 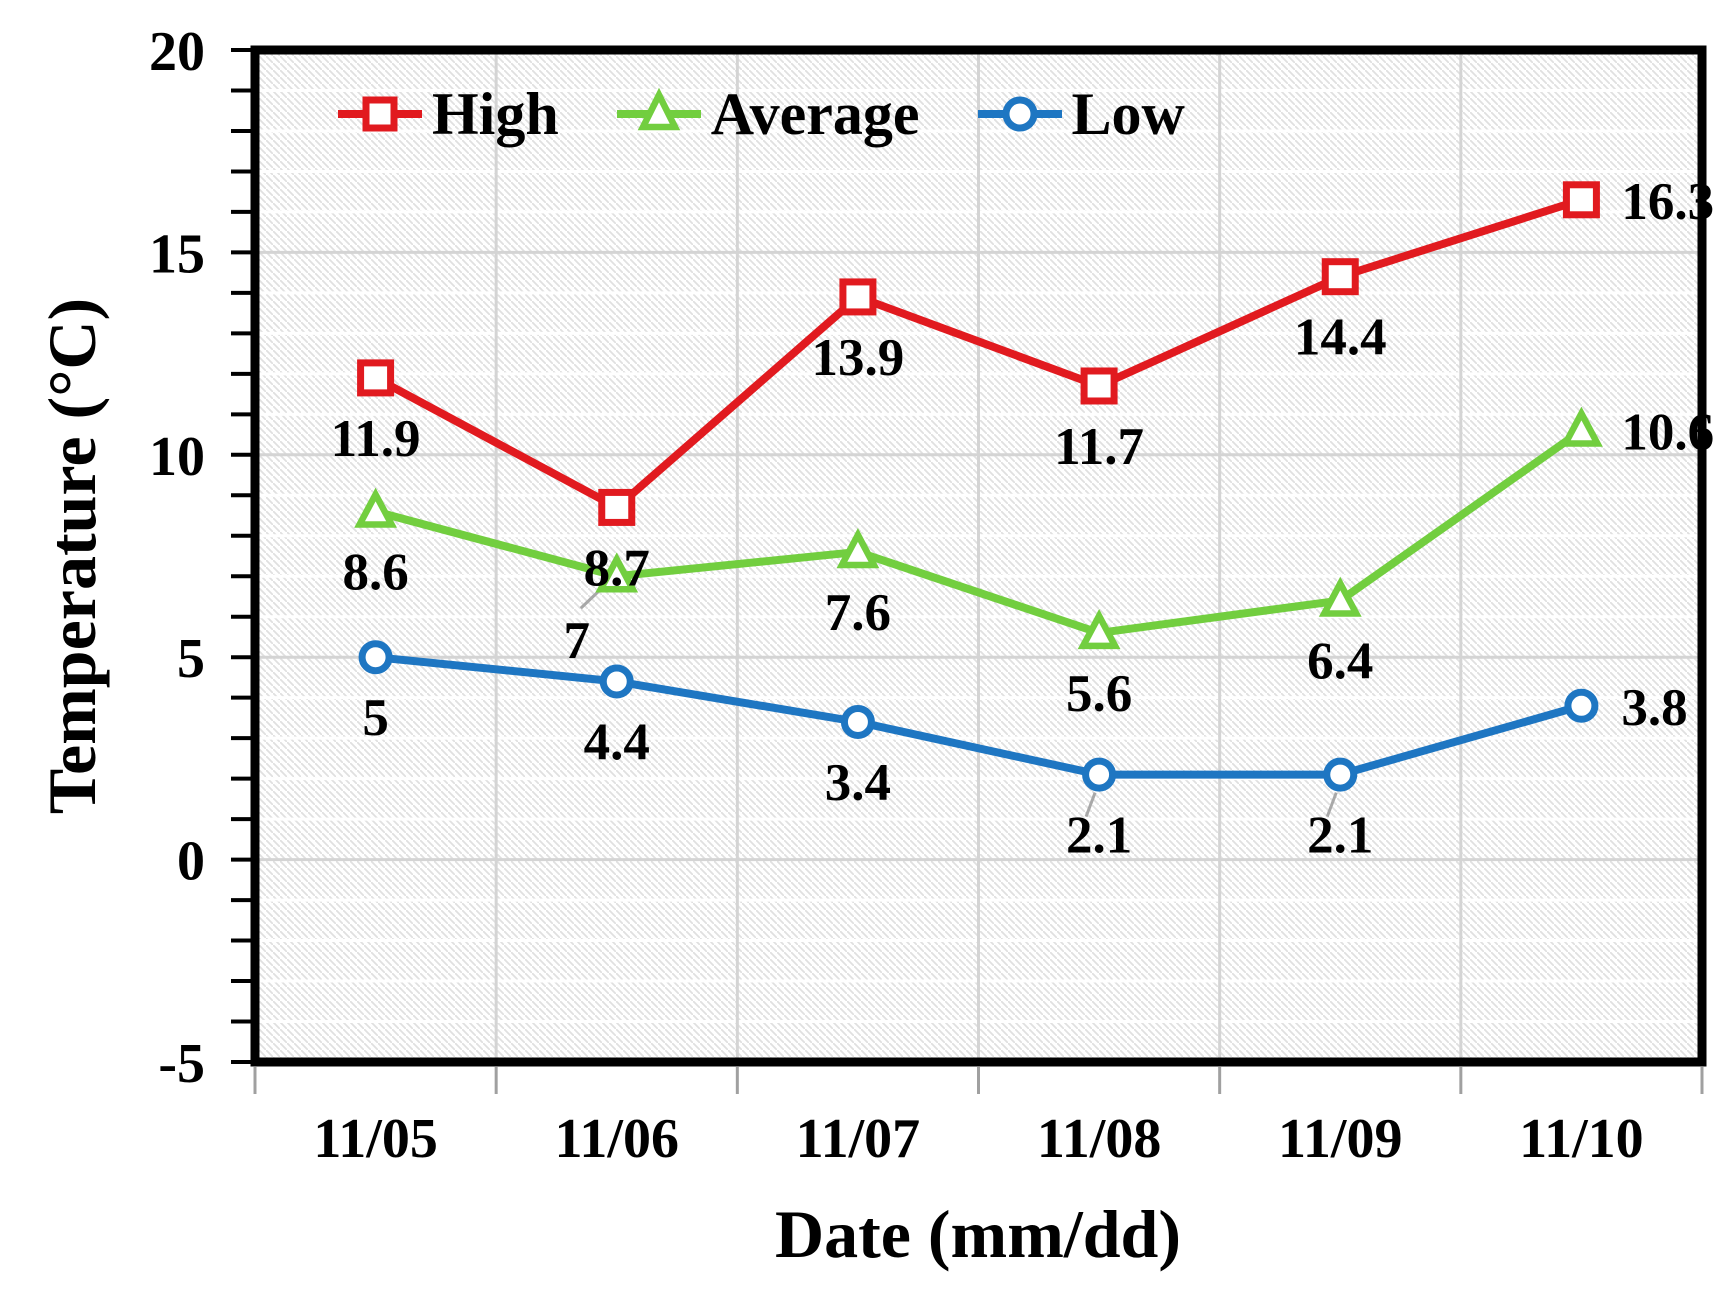 What do you see at coordinates (617, 742) in the screenshot?
I see `data-label: 4.4` at bounding box center [617, 742].